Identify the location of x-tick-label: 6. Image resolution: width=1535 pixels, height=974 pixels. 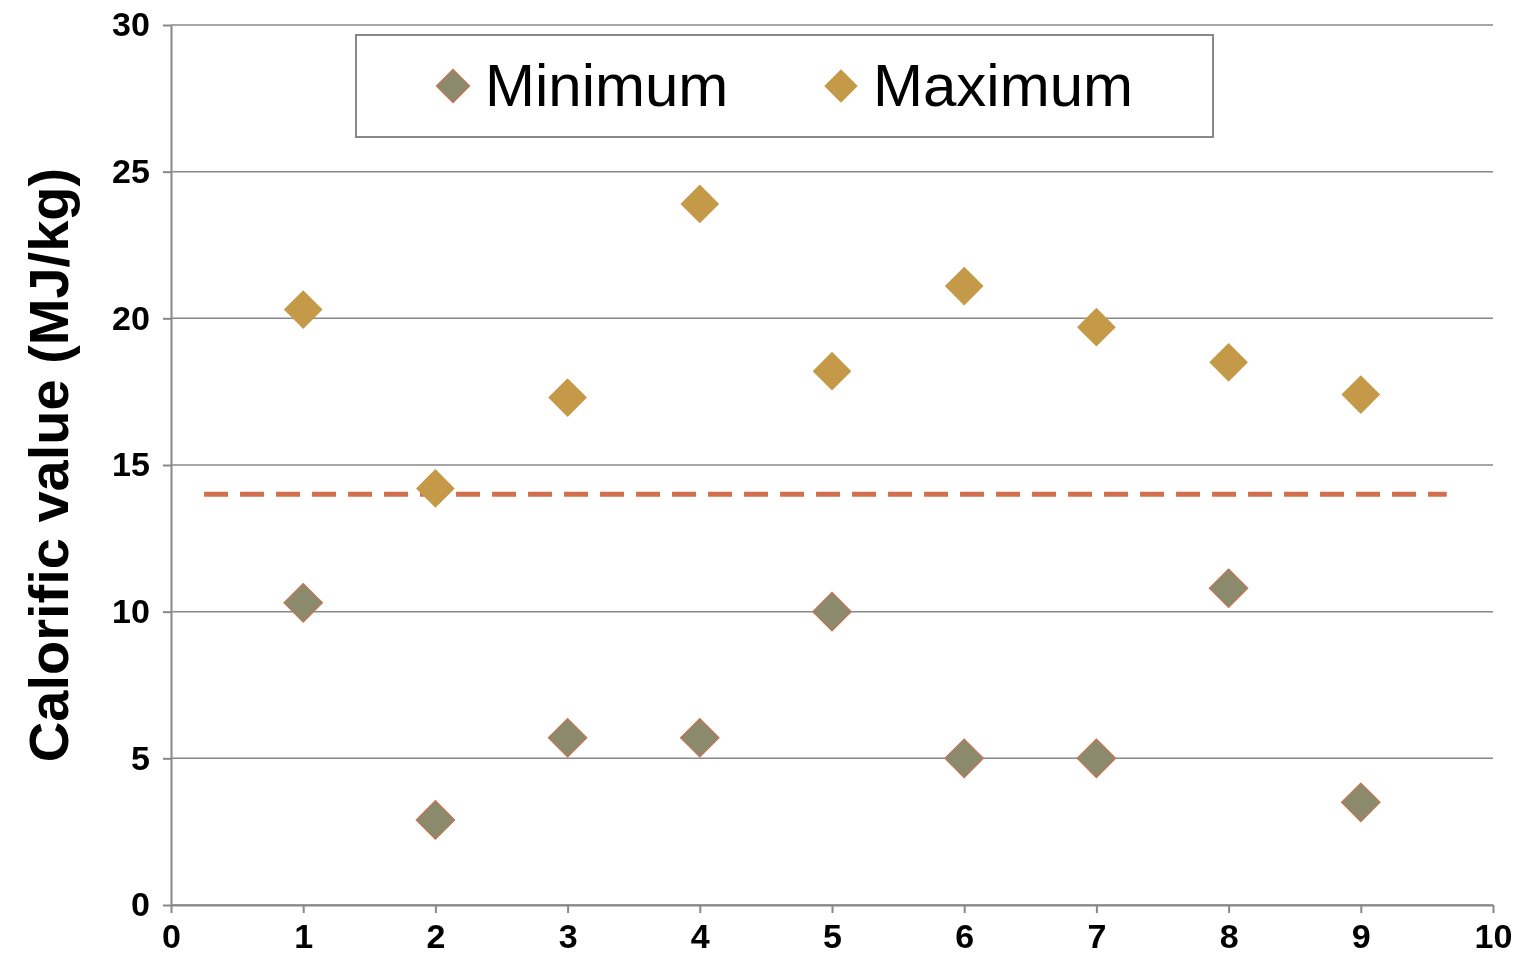
(965, 936).